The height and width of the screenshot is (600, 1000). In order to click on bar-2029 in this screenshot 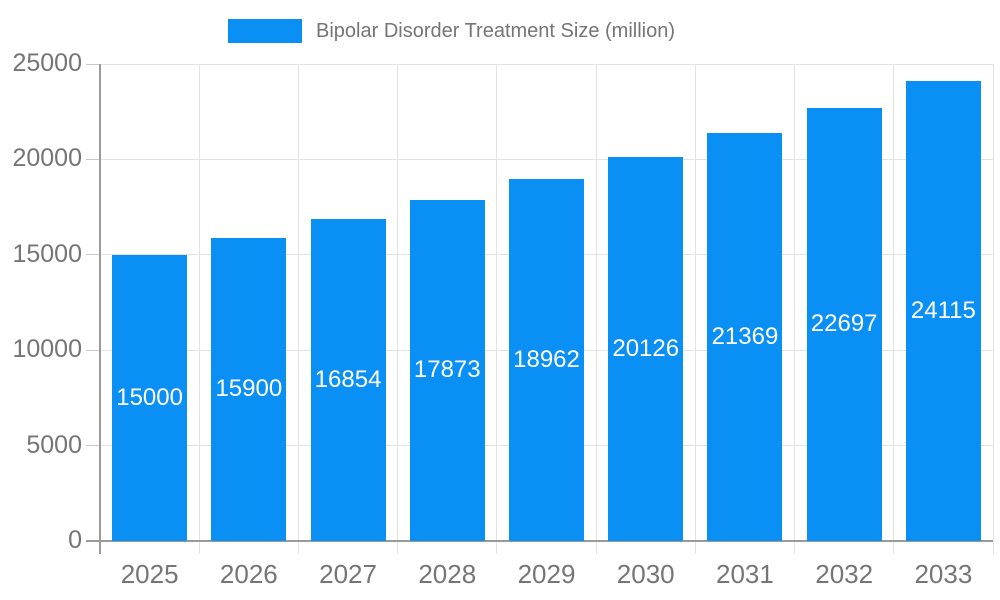, I will do `click(546, 360)`.